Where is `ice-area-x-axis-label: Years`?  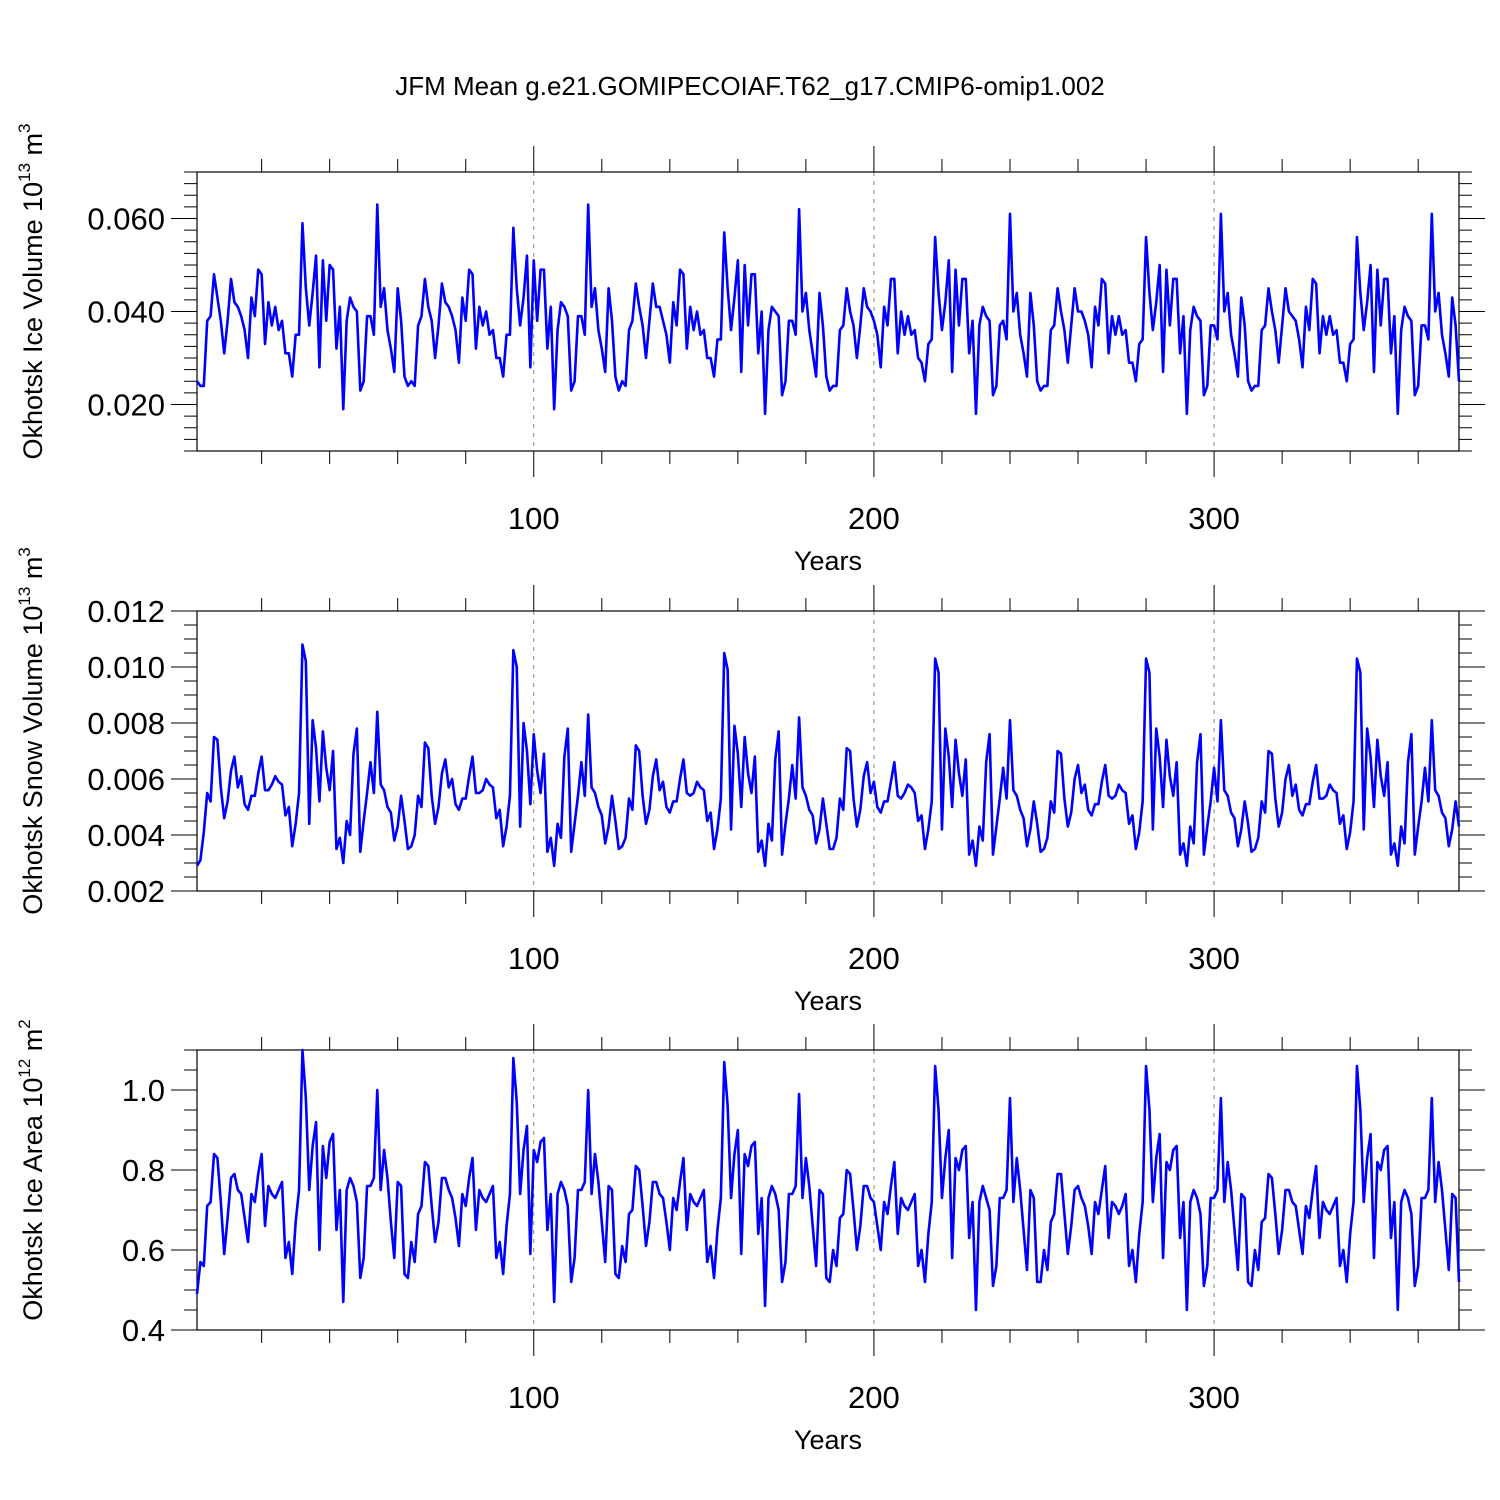
ice-area-x-axis-label: Years is located at coordinates (828, 1440).